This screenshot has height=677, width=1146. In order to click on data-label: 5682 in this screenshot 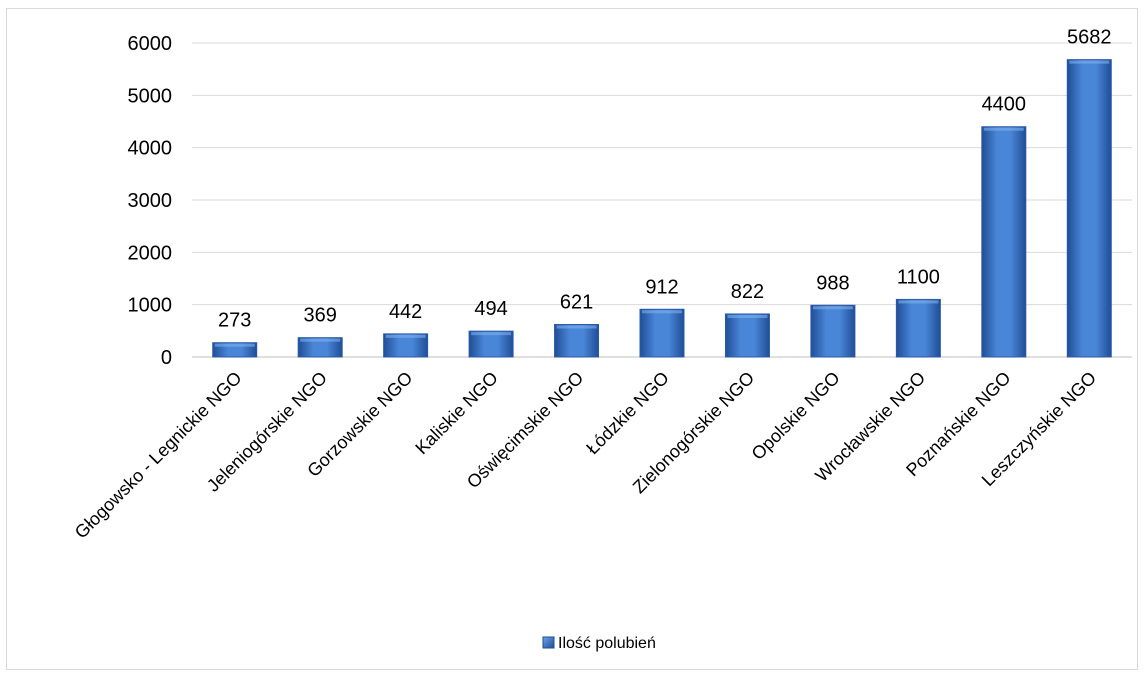, I will do `click(1089, 38)`.